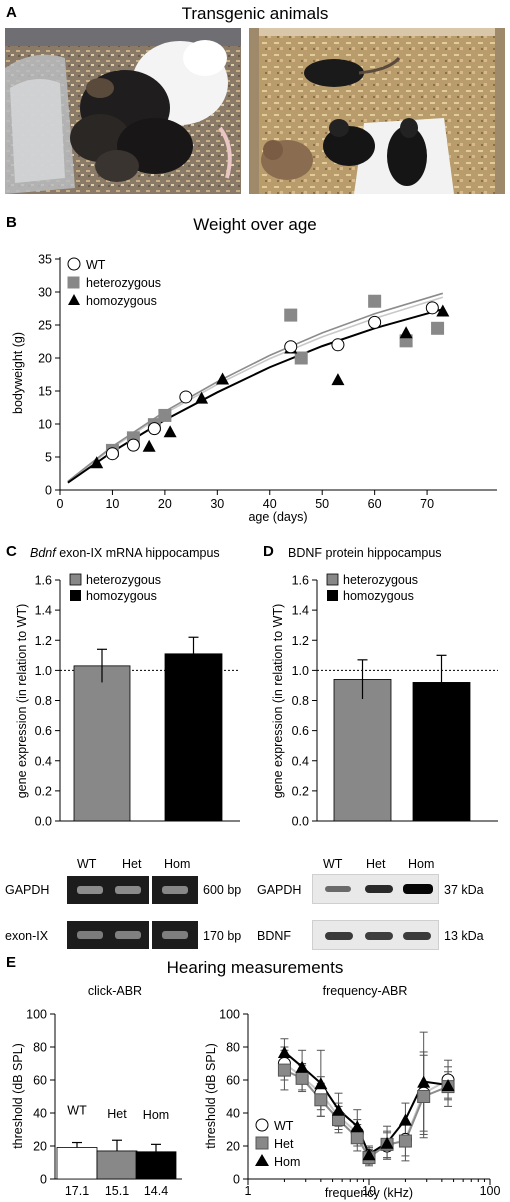  What do you see at coordinates (300, 671) in the screenshot?
I see `protein-y-tick-label: 1.0` at bounding box center [300, 671].